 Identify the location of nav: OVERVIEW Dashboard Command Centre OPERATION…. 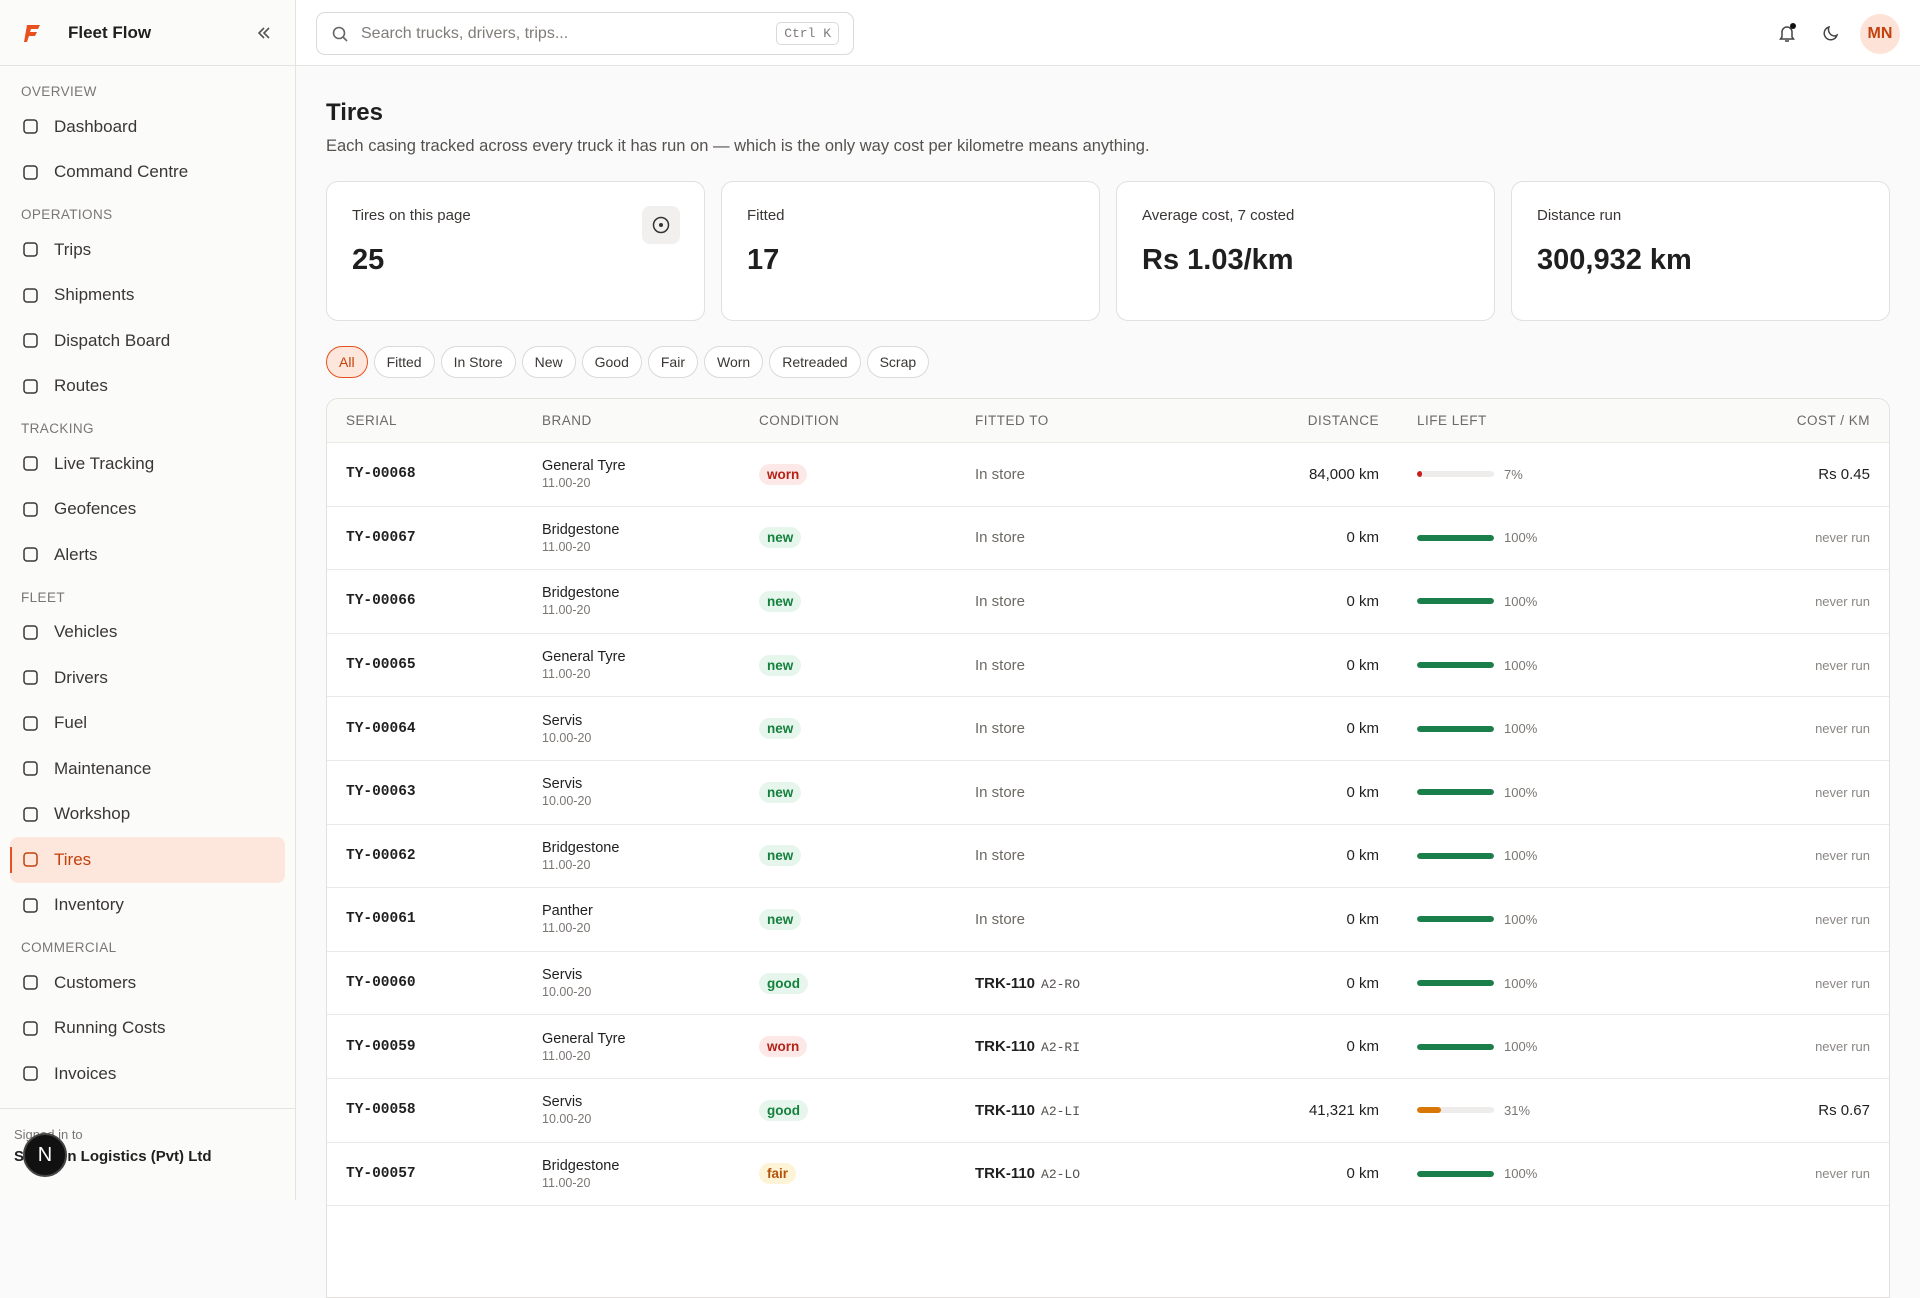
(147, 581).